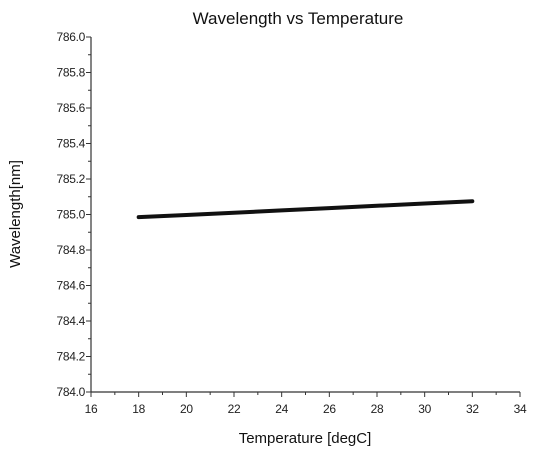 This screenshot has height=450, width=533. I want to click on x-tick-label-7: 30, so click(424, 409).